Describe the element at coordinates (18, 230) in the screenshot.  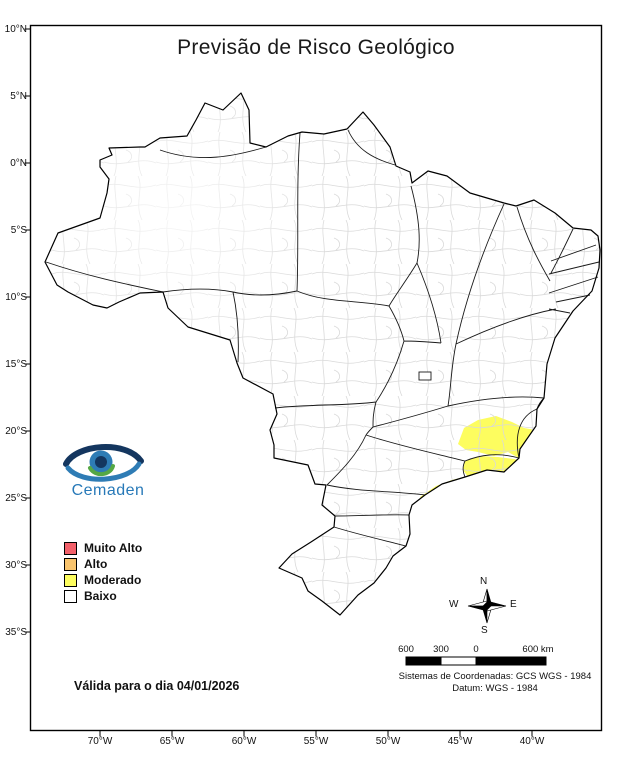
I see `lat-label: 5°S` at that location.